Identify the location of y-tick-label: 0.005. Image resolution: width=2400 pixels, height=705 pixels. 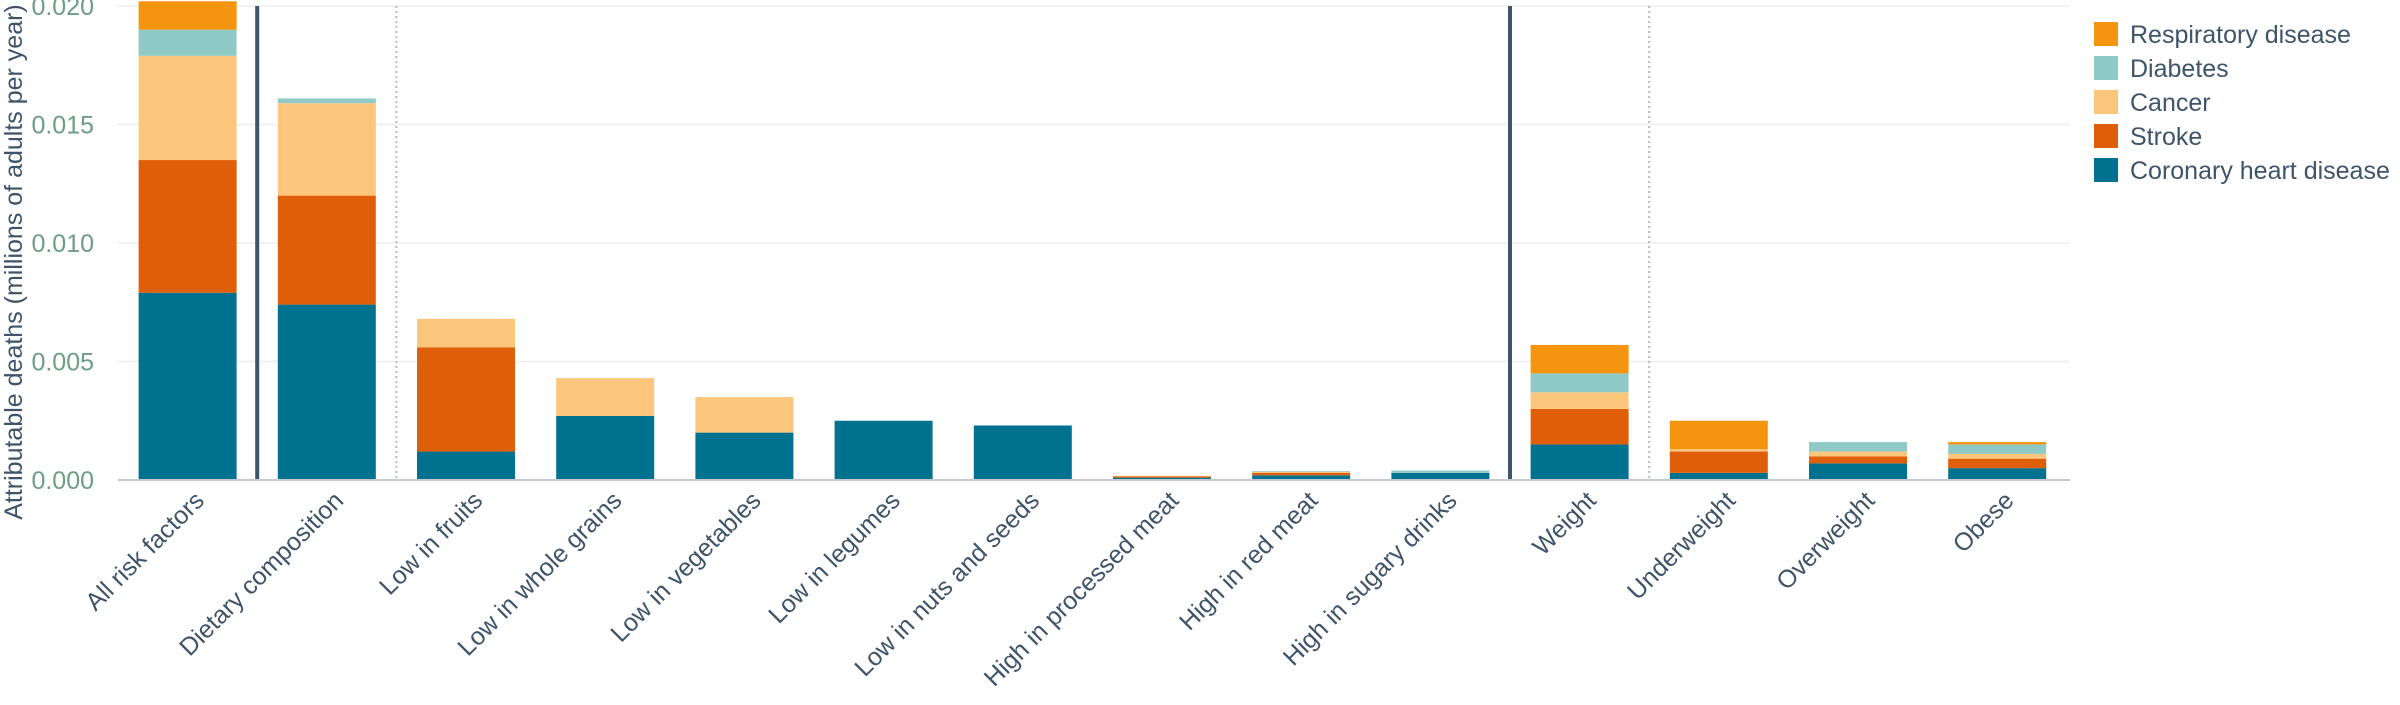
(62, 363).